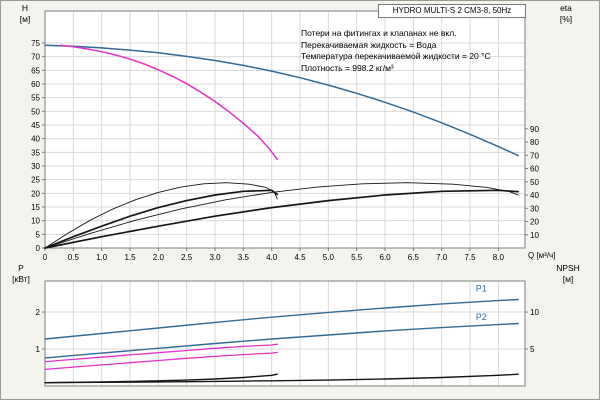  I want to click on bottom-left-axis-unit: [кВт], so click(21, 279).